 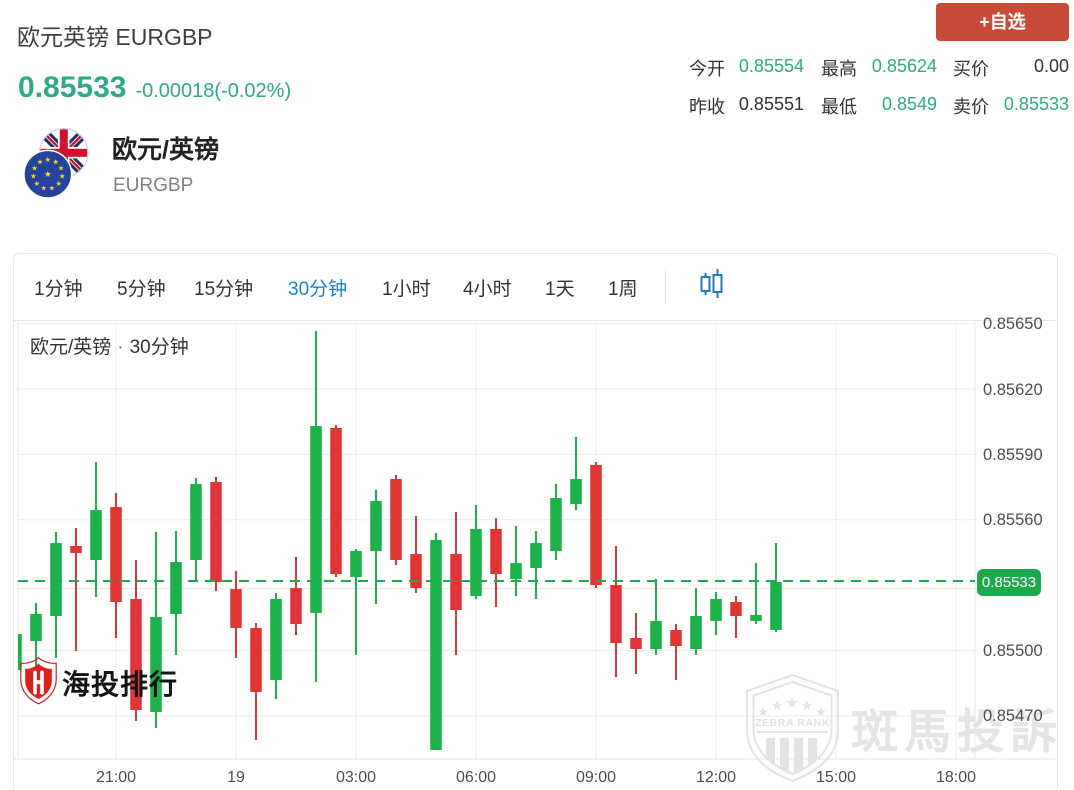 What do you see at coordinates (957, 731) in the screenshot?
I see `svg-text: 斑馬投訴` at bounding box center [957, 731].